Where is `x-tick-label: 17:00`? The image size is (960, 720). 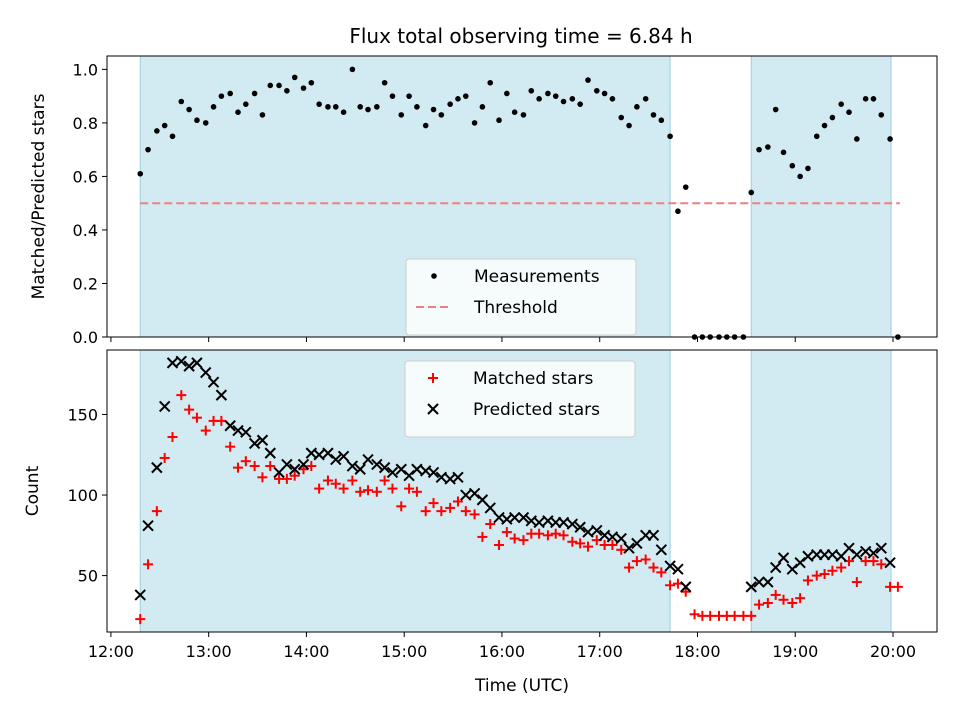 x-tick-label: 17:00 is located at coordinates (600, 651).